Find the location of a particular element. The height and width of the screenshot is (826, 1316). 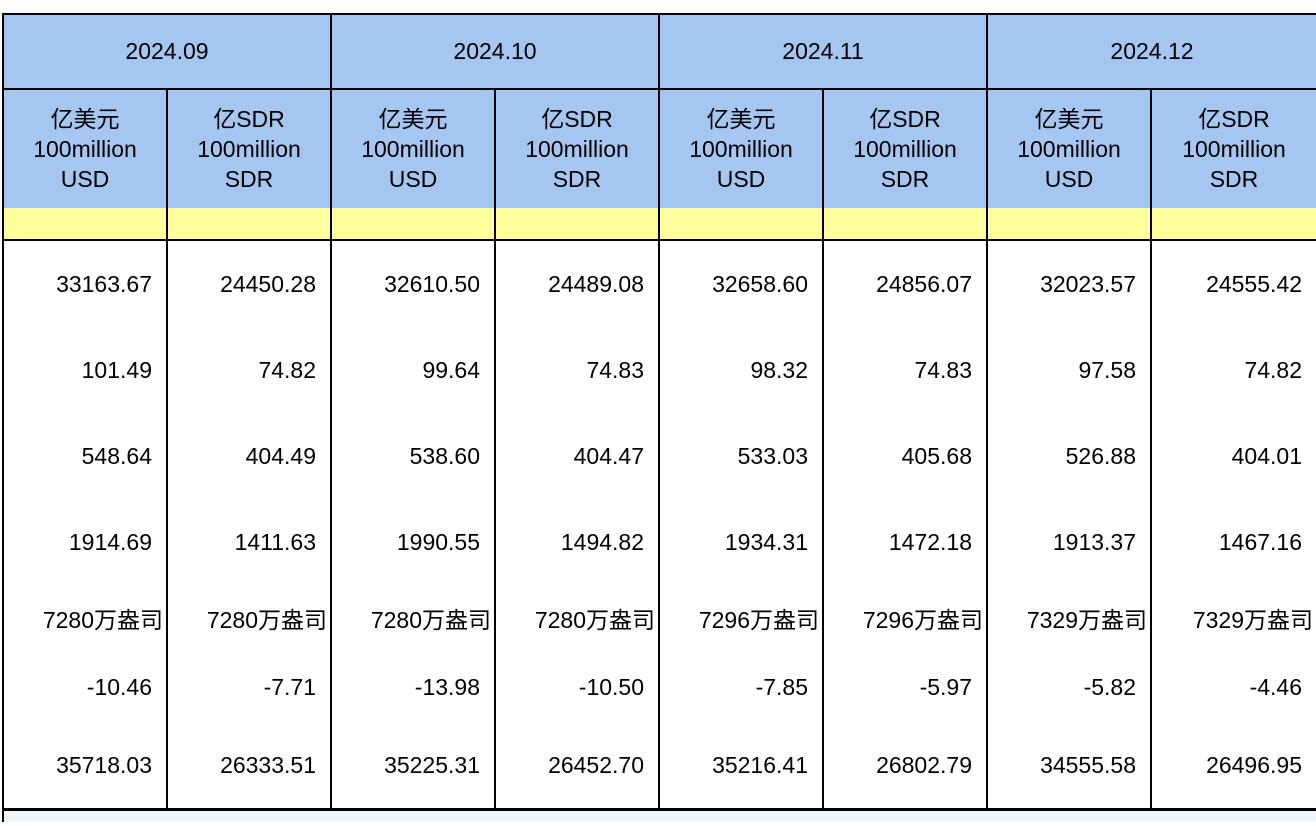

value-cell: 24856.07 is located at coordinates (906, 284).